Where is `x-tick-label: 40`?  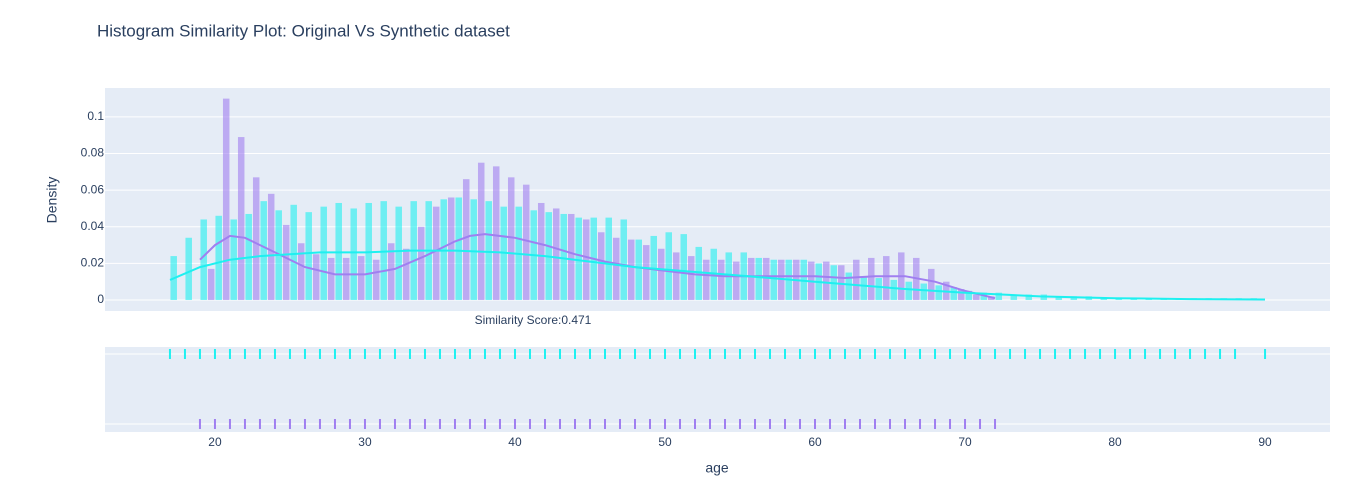 x-tick-label: 40 is located at coordinates (515, 442).